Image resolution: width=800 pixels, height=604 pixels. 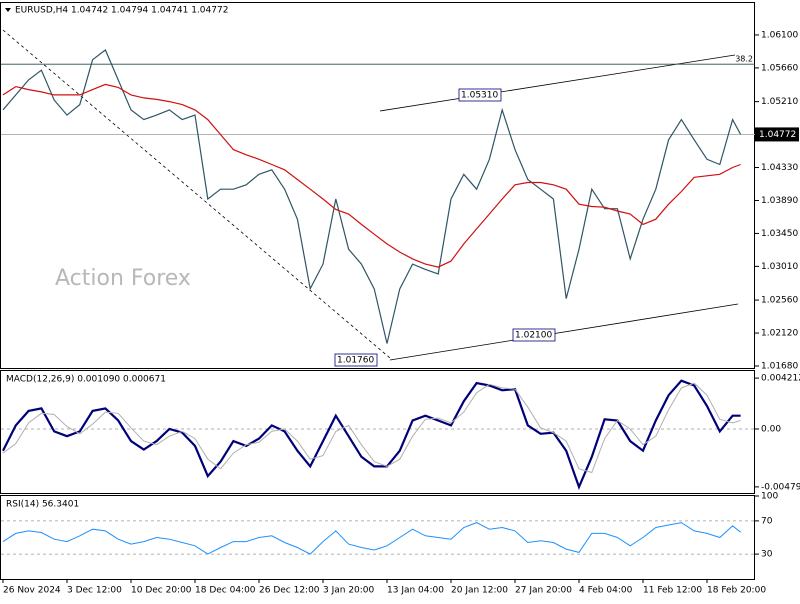 I want to click on y-tick-label: -0.004794, so click(x=780, y=487).